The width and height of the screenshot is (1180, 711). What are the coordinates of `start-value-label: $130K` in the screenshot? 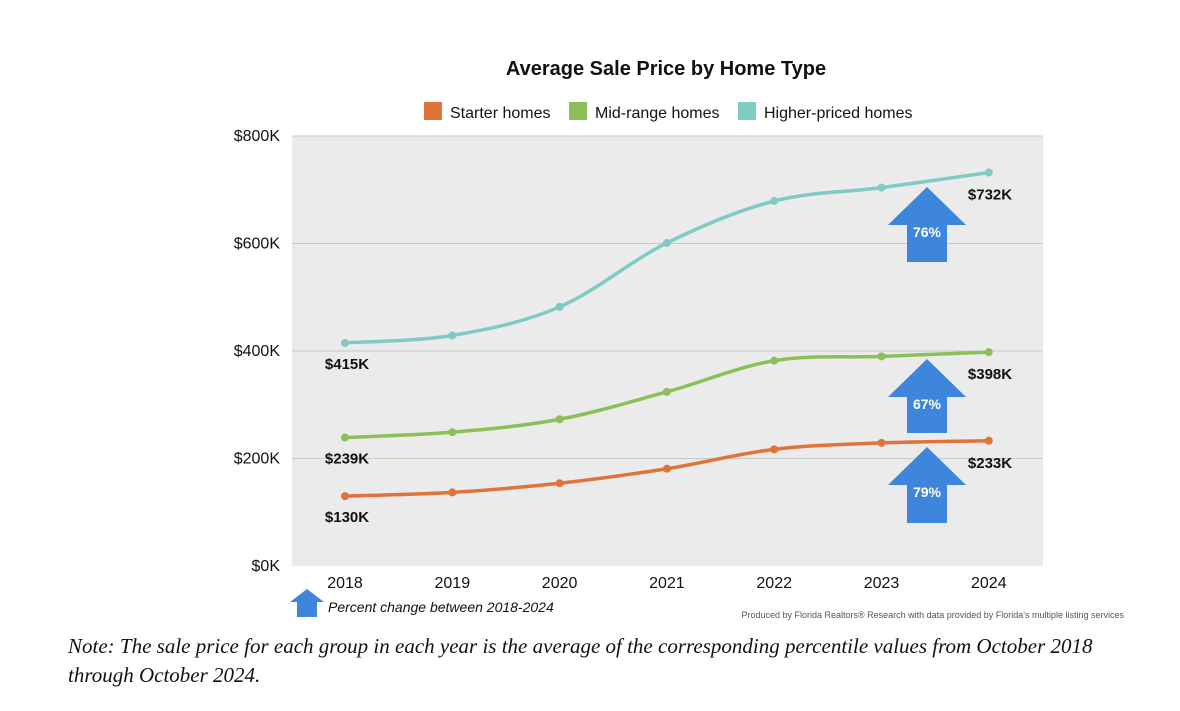 It's located at (347, 517).